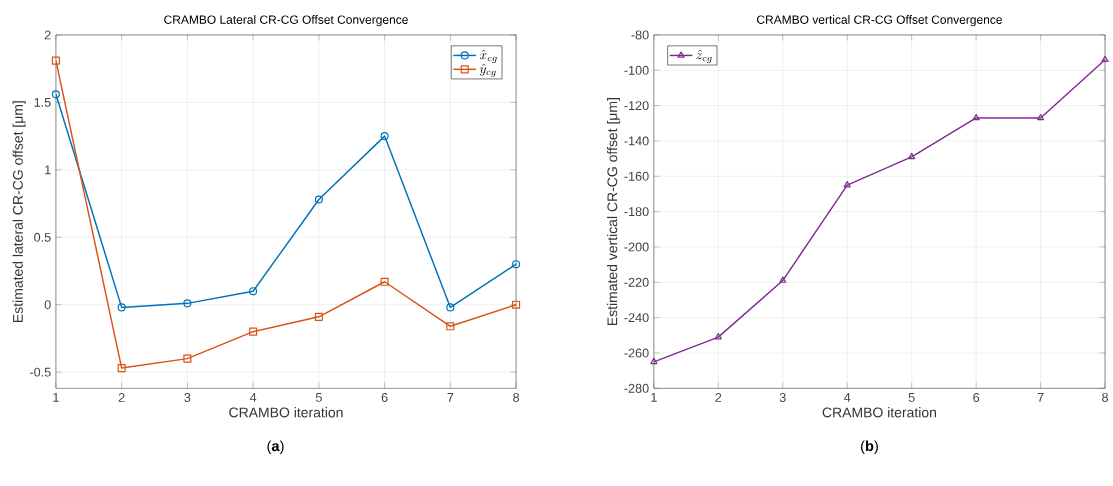  What do you see at coordinates (869, 447) in the screenshot?
I see `text: (b)` at bounding box center [869, 447].